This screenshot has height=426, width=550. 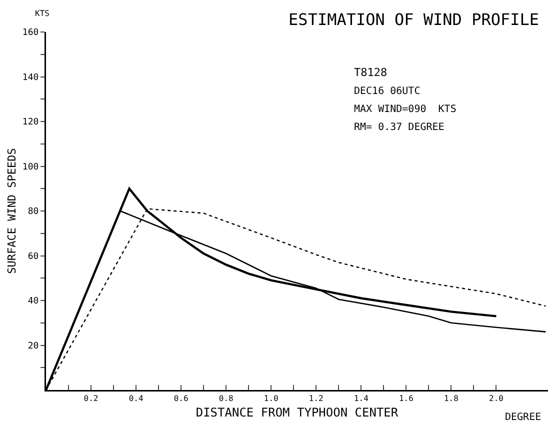 What do you see at coordinates (91, 399) in the screenshot?
I see `x-tick-label: 0.2` at bounding box center [91, 399].